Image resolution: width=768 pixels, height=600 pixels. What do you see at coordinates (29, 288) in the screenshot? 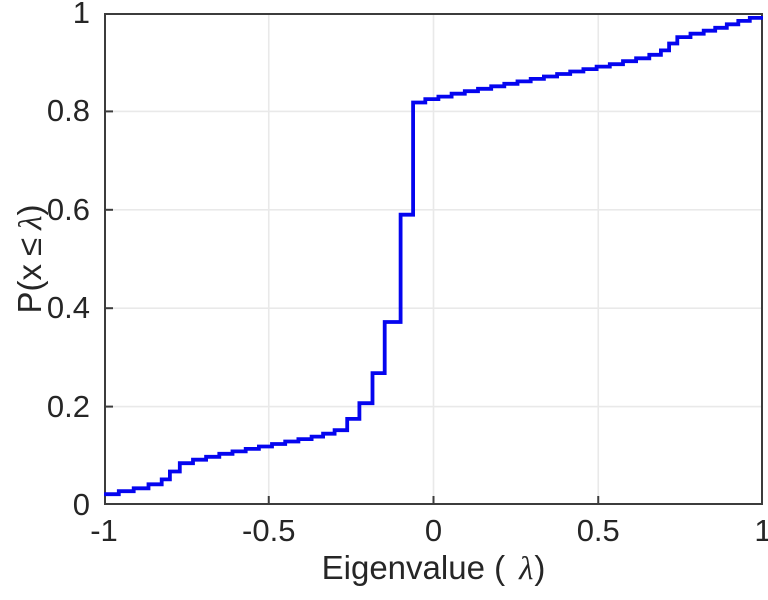
I see `y-axis-label-text: P(x` at bounding box center [29, 288].